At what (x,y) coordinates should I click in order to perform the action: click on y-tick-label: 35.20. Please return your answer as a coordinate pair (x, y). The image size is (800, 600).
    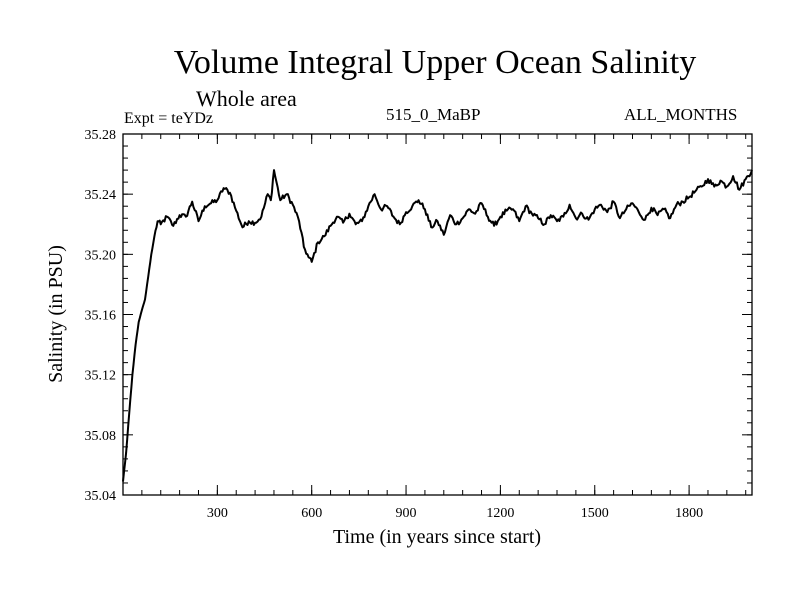
    Looking at the image, I should click on (101, 255).